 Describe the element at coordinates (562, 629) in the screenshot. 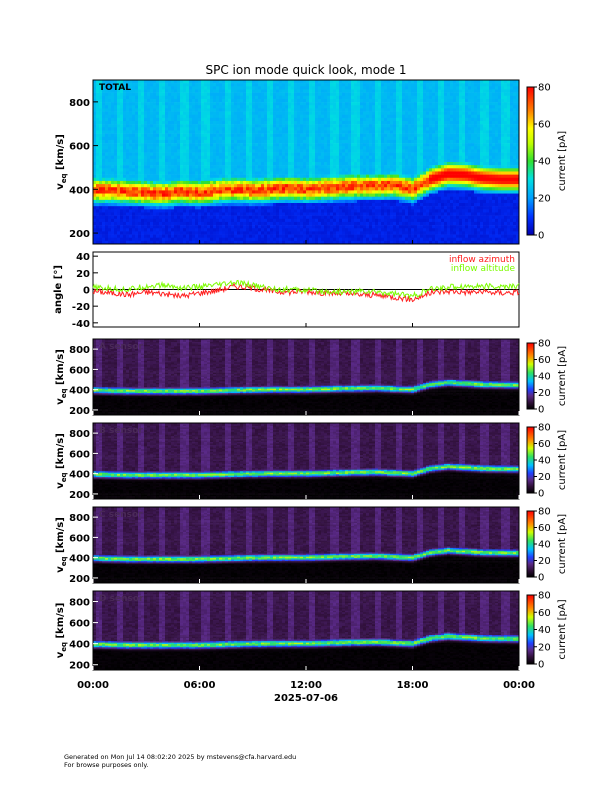

I see `d-colorbar-label: current [pA]` at that location.